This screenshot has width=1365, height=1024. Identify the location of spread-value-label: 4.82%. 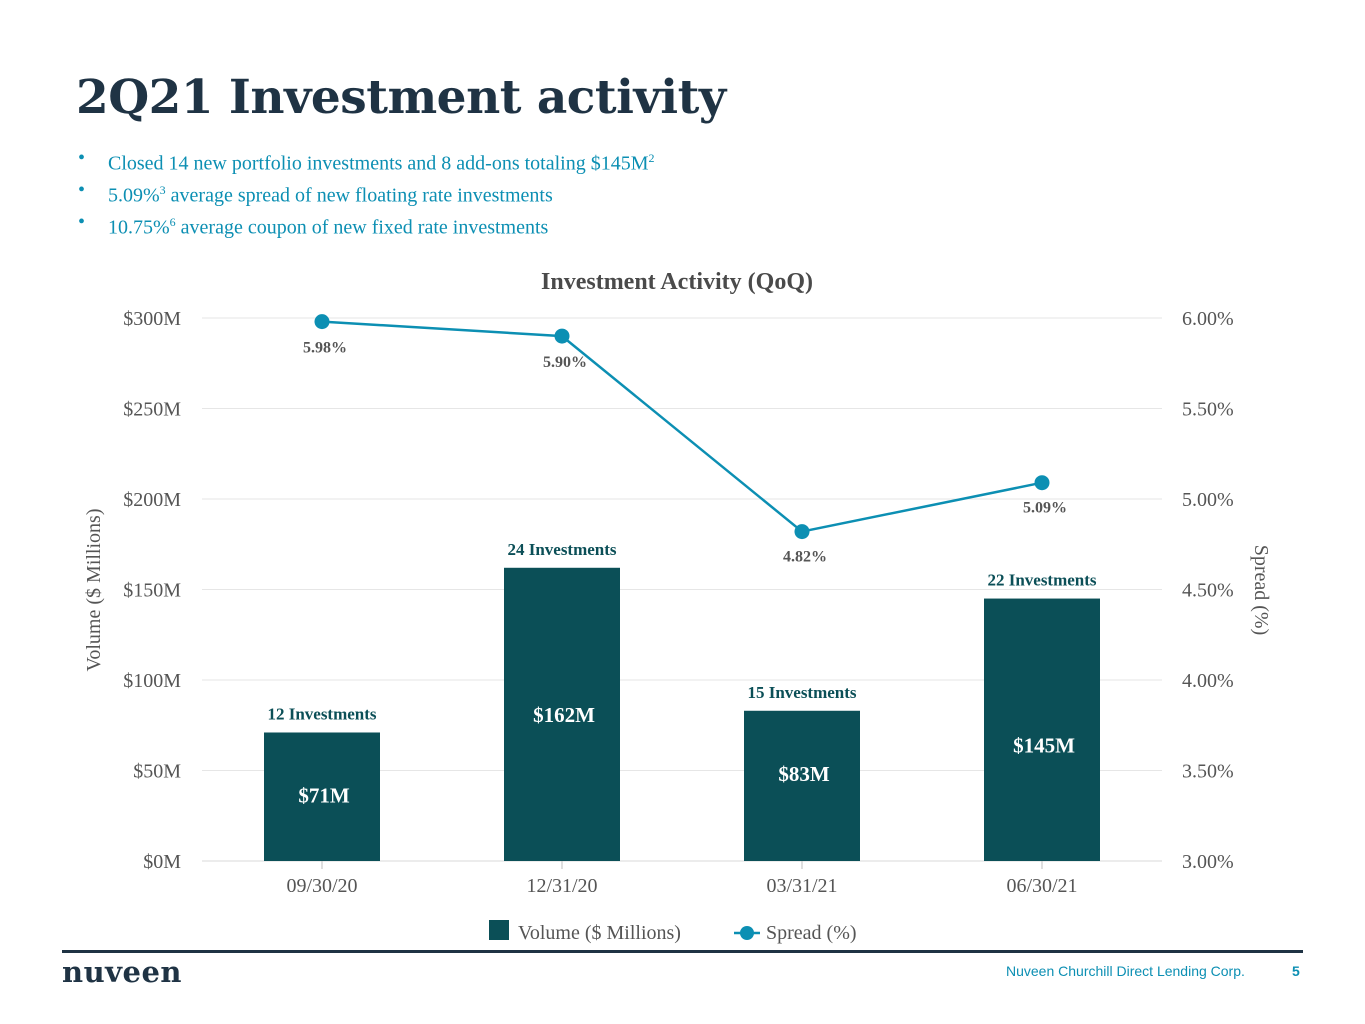
(805, 557).